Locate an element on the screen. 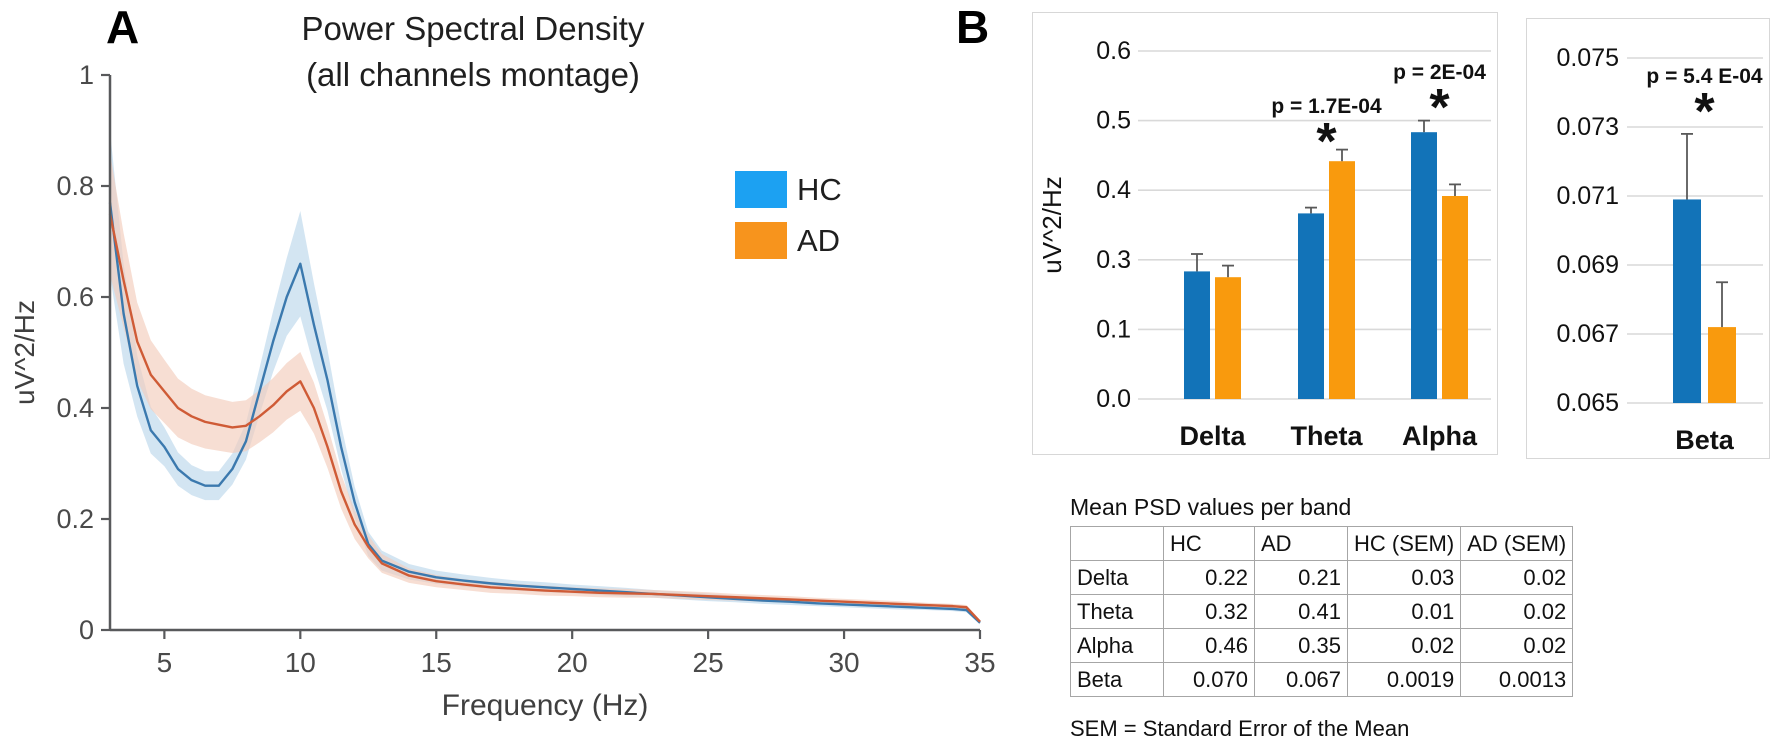  table-header-cell: AD (SEM) is located at coordinates (1517, 543).